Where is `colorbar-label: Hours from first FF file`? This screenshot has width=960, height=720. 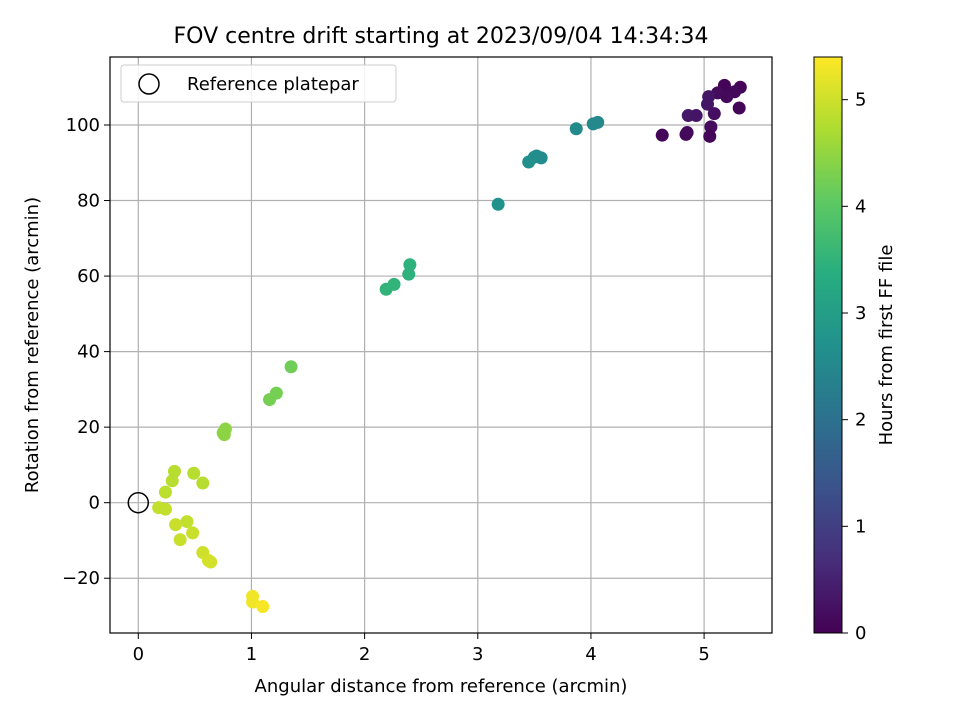
colorbar-label: Hours from first FF file is located at coordinates (886, 345).